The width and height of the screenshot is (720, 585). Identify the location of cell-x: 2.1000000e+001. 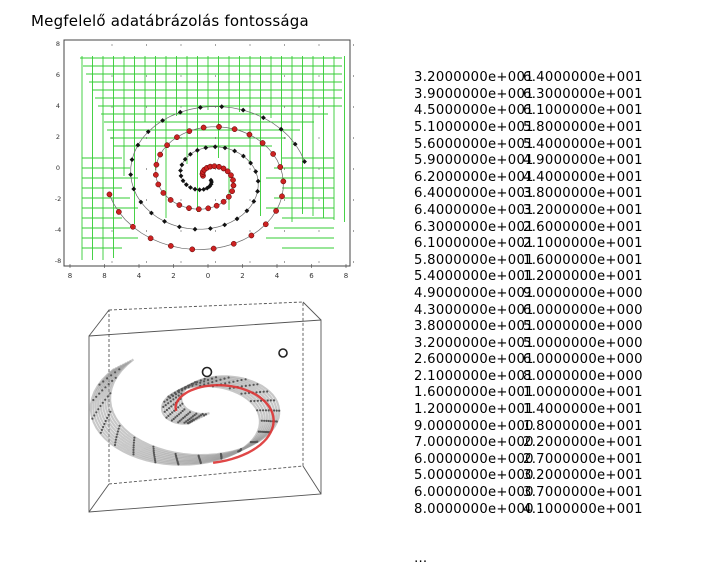
(474, 376).